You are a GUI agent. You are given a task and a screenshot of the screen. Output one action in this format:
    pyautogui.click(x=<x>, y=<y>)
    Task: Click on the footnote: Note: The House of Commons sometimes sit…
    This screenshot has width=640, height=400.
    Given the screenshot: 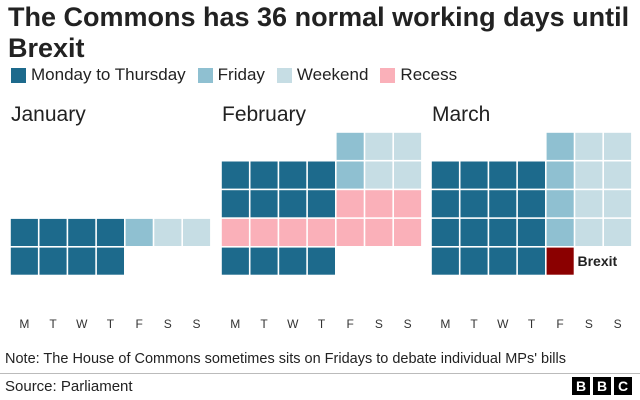 What is the action you would take?
    pyautogui.click(x=285, y=359)
    